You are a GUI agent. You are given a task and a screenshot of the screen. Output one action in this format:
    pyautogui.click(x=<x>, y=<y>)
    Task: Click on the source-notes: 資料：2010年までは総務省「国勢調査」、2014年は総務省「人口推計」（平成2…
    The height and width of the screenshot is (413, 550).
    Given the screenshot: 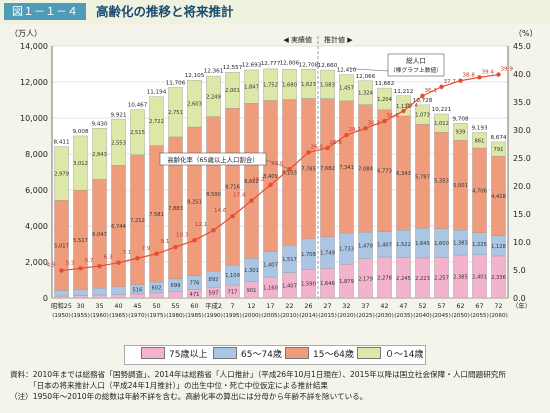 What is the action you would take?
    pyautogui.click(x=277, y=385)
    